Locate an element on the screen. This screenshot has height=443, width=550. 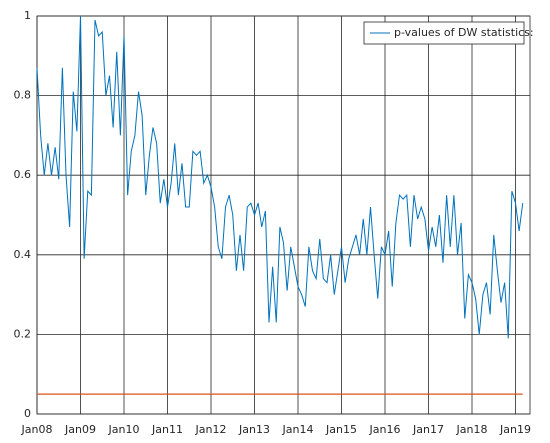
x-tick-label: Jan15 is located at coordinates (341, 429).